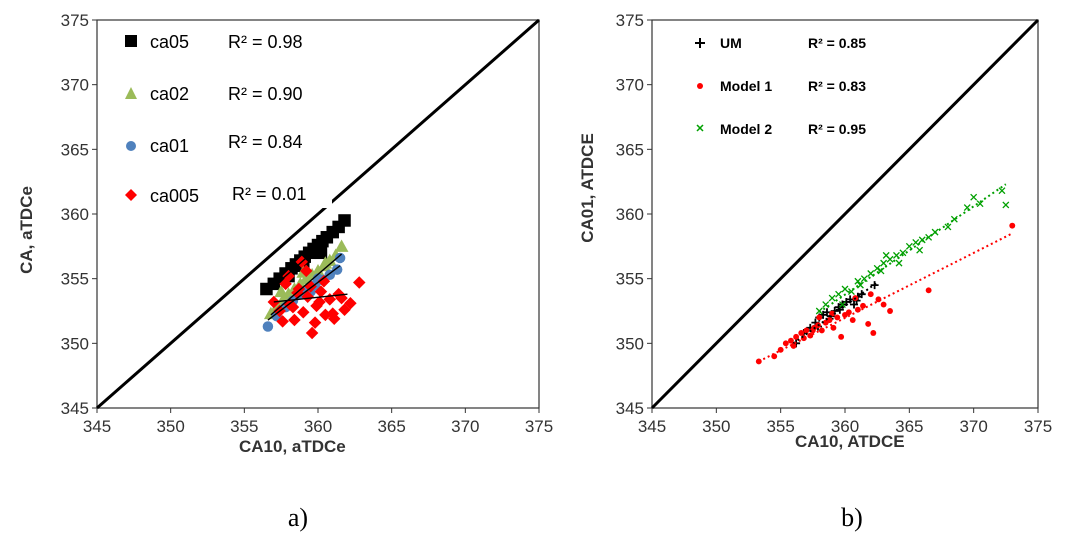  I want to click on x-tick-label-b-350: 350, so click(716, 426).